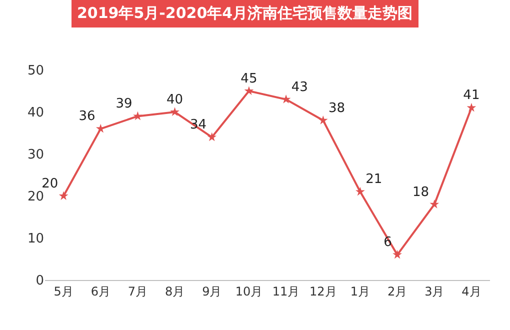 This screenshot has width=510, height=330. Describe the element at coordinates (323, 291) in the screenshot. I see `x-tick-label: 12月` at that location.